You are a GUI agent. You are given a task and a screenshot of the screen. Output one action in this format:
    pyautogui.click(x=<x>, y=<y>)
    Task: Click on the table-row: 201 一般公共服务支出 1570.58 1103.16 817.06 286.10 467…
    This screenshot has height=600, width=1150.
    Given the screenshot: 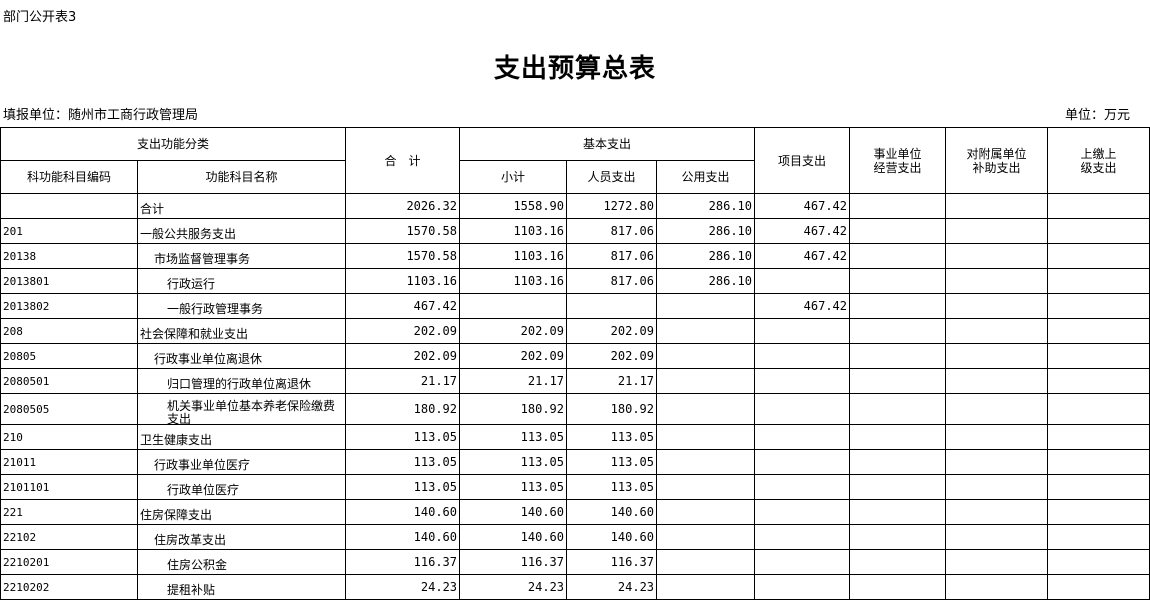 What is the action you would take?
    pyautogui.click(x=575, y=231)
    